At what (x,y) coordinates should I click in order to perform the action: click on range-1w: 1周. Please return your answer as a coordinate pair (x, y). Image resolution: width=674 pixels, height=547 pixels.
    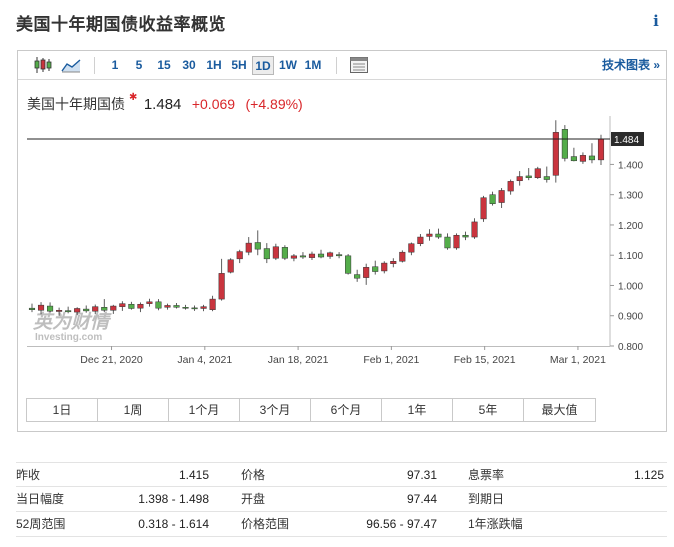
    Looking at the image, I should click on (133, 410).